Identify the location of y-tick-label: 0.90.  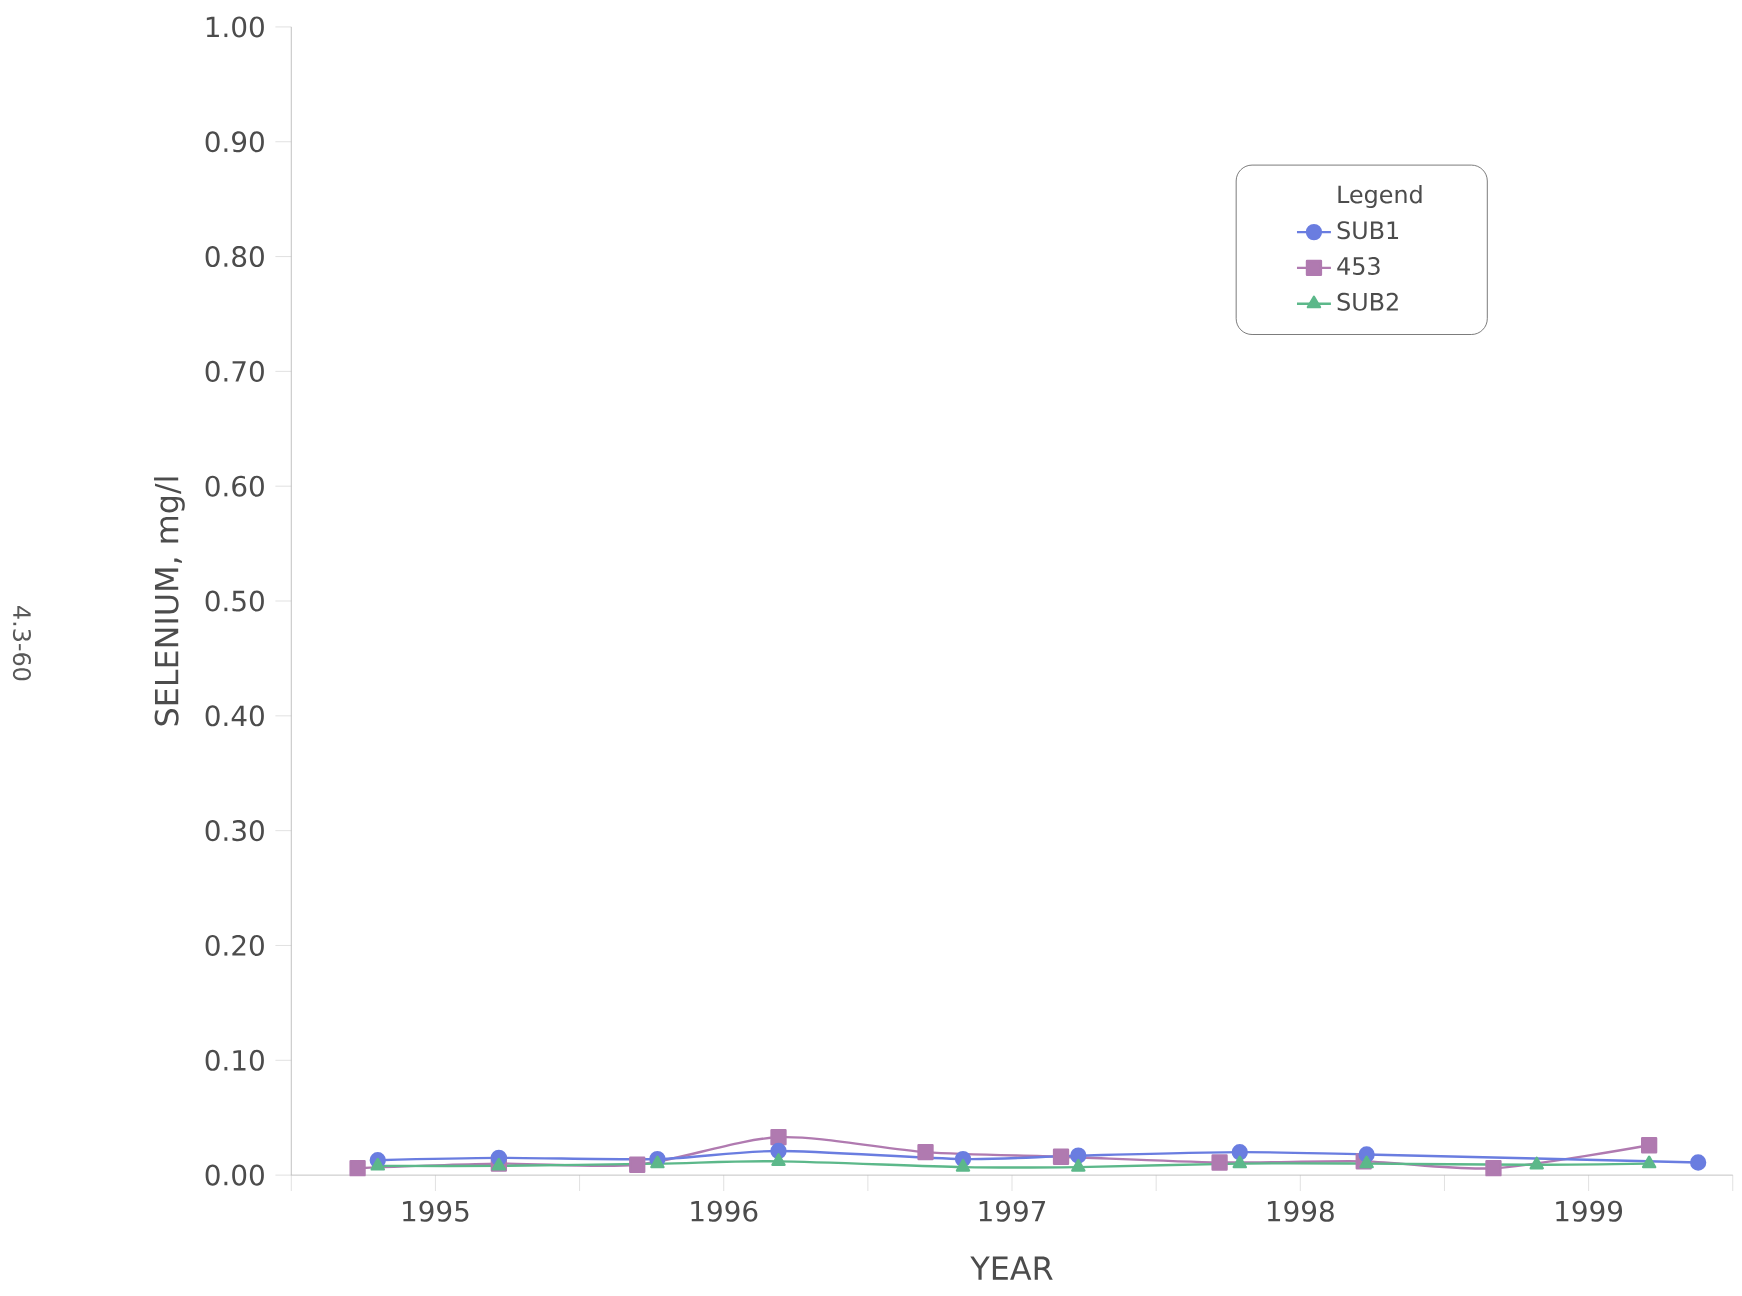
(234, 142).